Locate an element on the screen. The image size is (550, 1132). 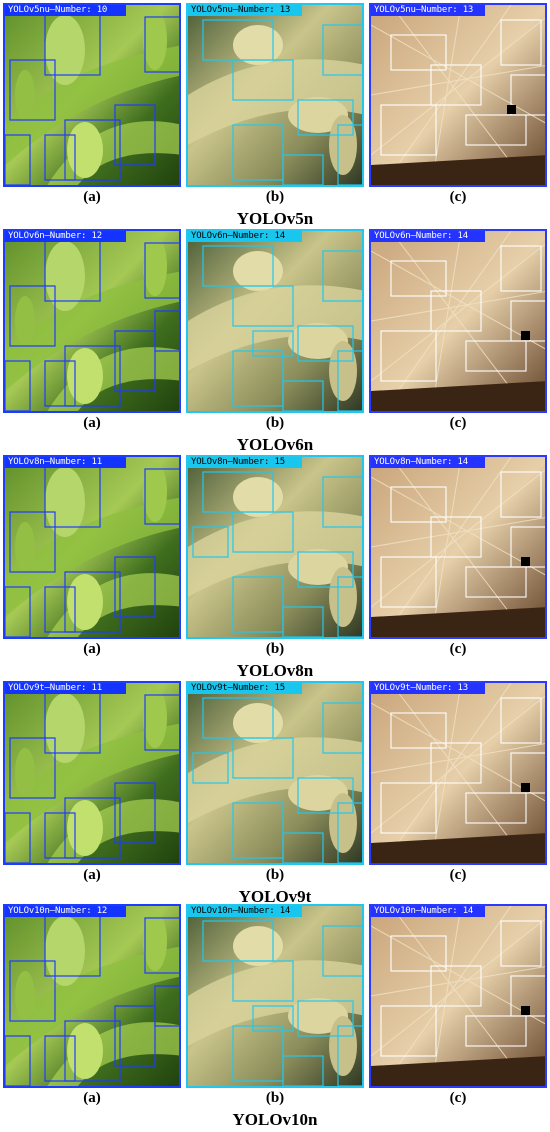
panel-b-yellow-wheat: YOLOv8n—Number: 15 is located at coordinates (275, 547).